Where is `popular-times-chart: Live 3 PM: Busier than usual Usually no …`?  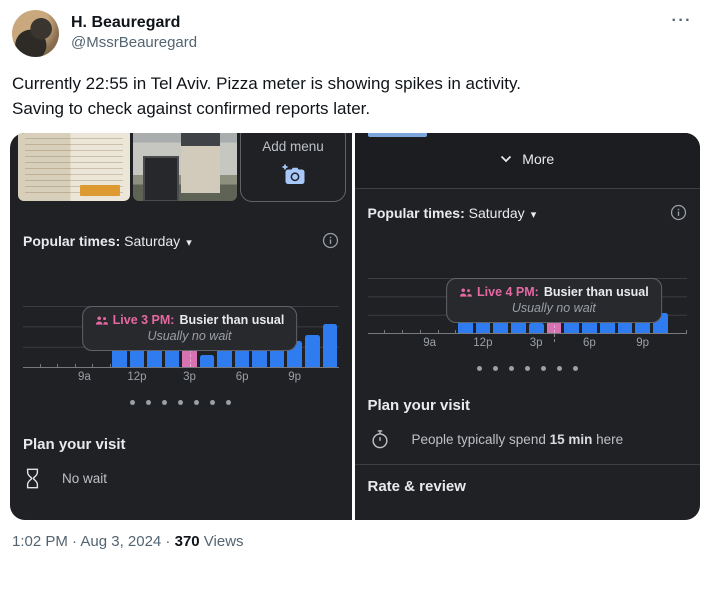
popular-times-chart: Live 3 PM: Busier than usual Usually no … is located at coordinates (181, 345).